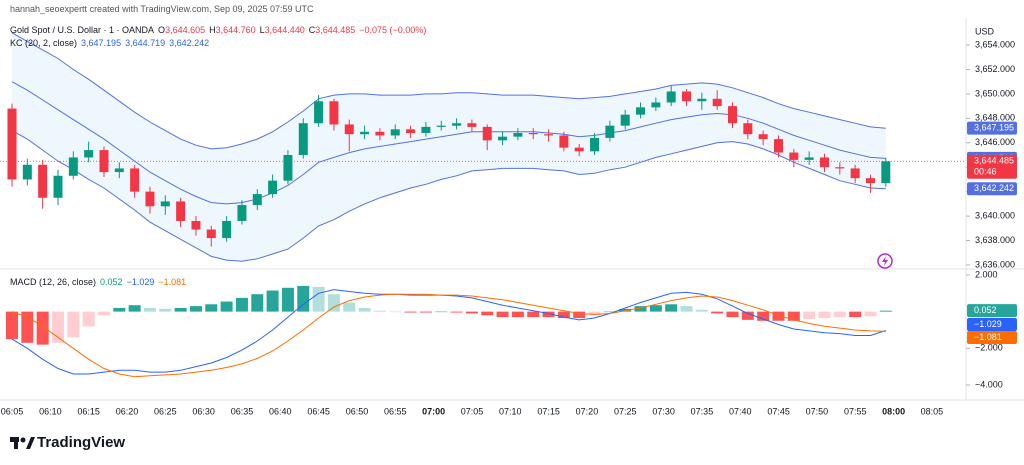  I want to click on ohlc-key: L, so click(262, 30).